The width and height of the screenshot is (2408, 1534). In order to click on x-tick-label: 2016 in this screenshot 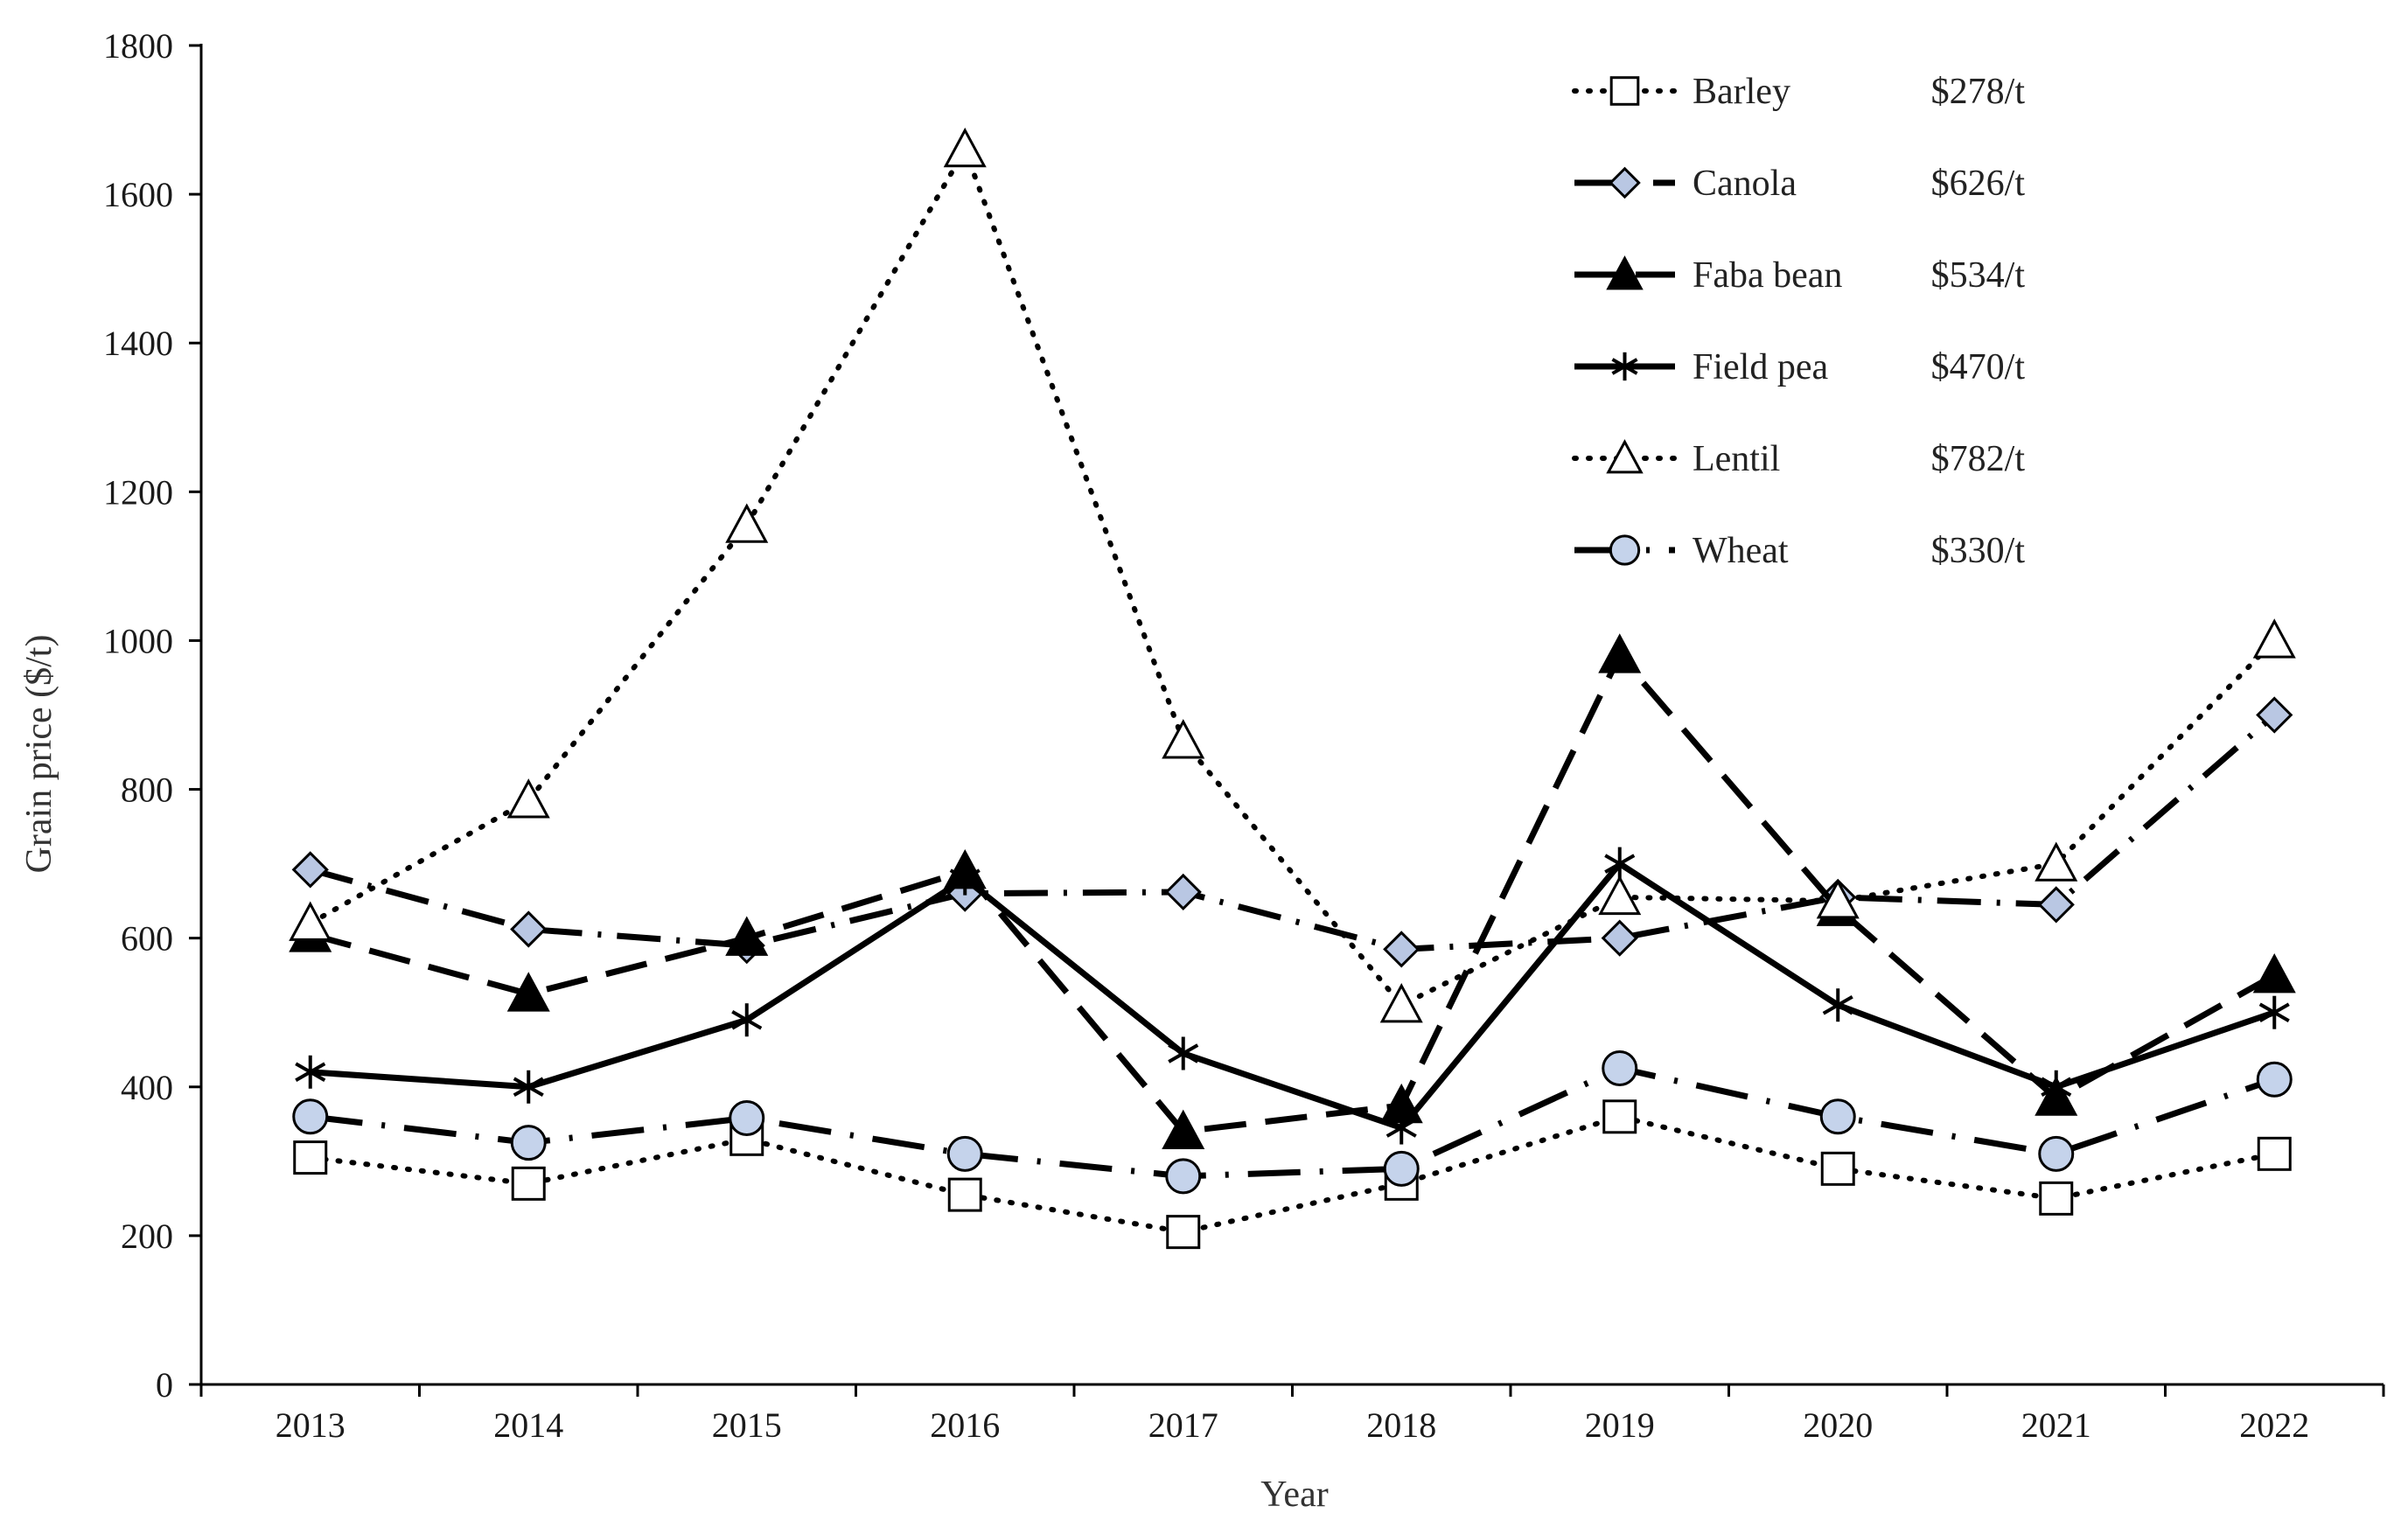, I will do `click(965, 1425)`.